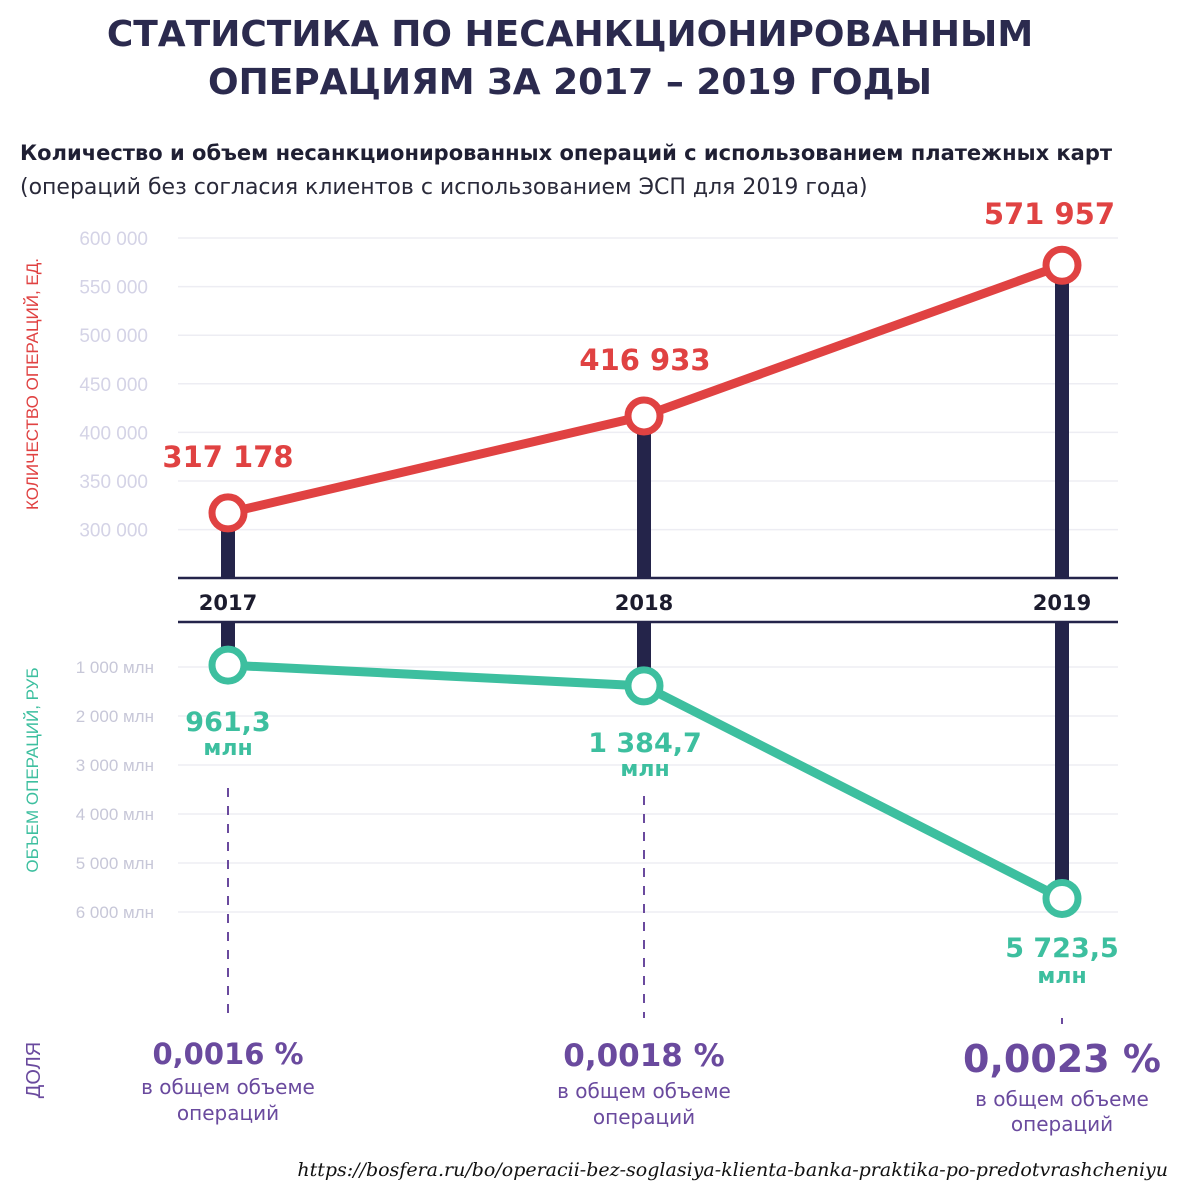 This screenshot has width=1200, height=1200. What do you see at coordinates (115, 814) in the screenshot?
I see `bottom-y-tick-label: 4 000 млн` at bounding box center [115, 814].